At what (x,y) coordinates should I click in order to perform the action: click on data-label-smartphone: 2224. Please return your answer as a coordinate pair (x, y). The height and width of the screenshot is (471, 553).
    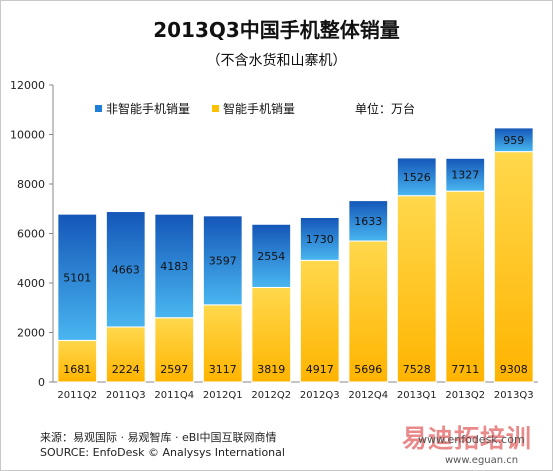
    Looking at the image, I should click on (126, 369).